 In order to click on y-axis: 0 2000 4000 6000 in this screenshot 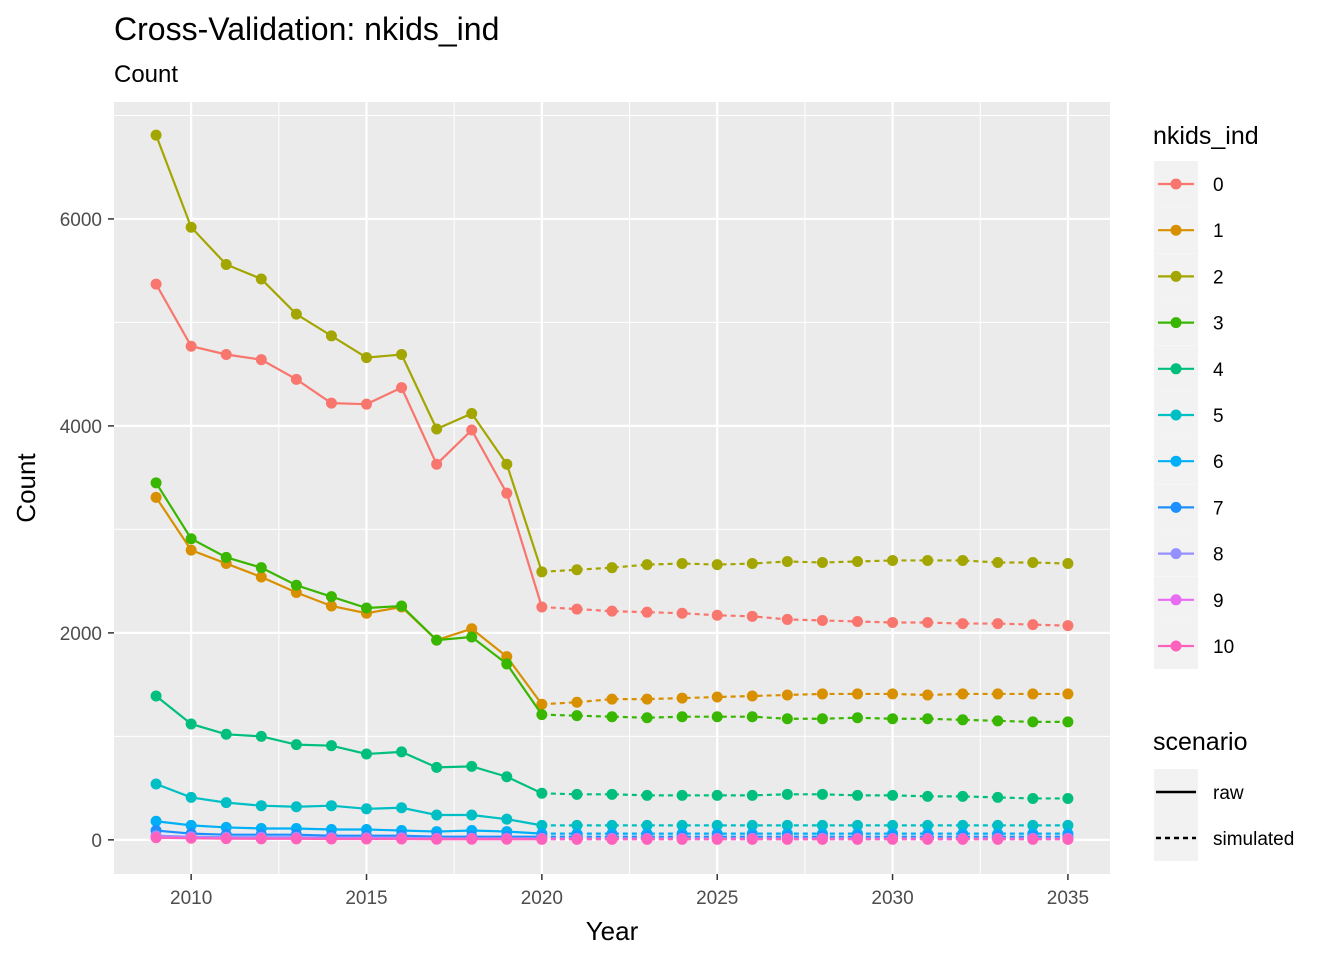, I will do `click(87, 531)`.